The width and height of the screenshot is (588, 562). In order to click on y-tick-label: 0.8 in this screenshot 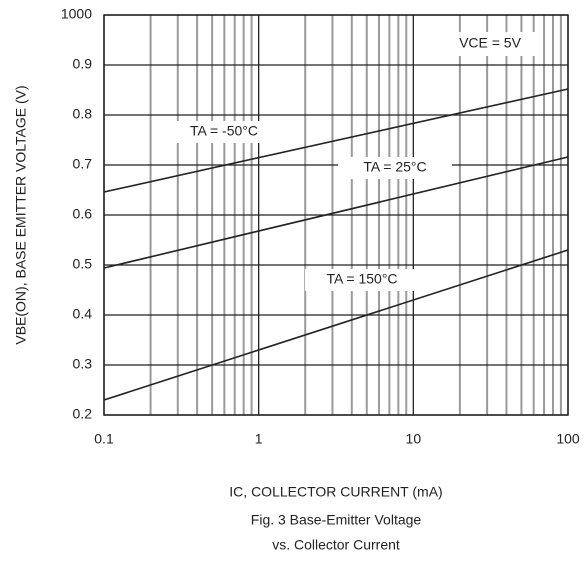, I will do `click(83, 114)`.